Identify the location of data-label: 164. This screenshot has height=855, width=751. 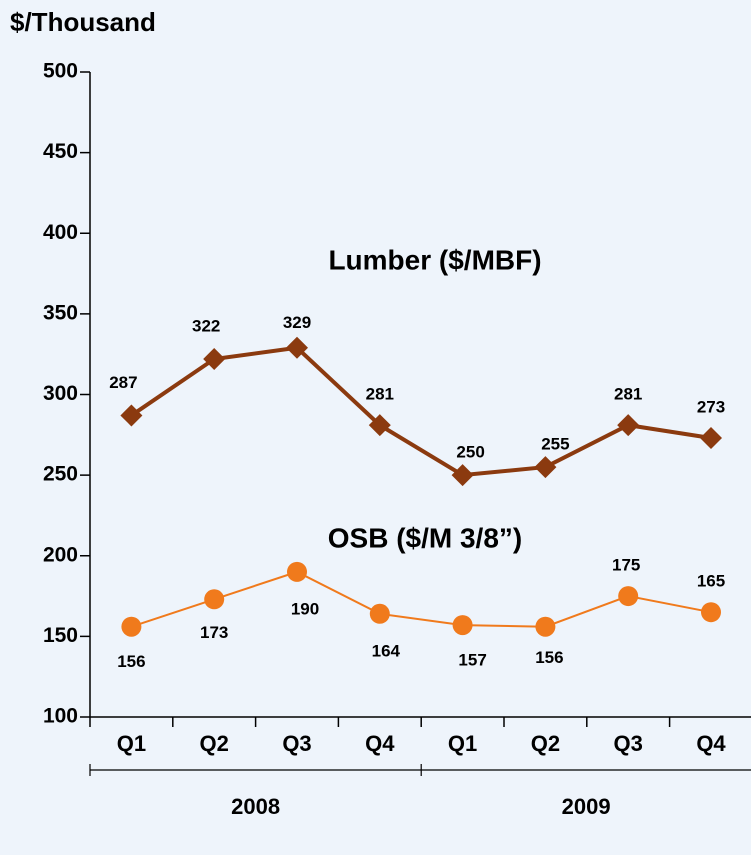
(386, 650).